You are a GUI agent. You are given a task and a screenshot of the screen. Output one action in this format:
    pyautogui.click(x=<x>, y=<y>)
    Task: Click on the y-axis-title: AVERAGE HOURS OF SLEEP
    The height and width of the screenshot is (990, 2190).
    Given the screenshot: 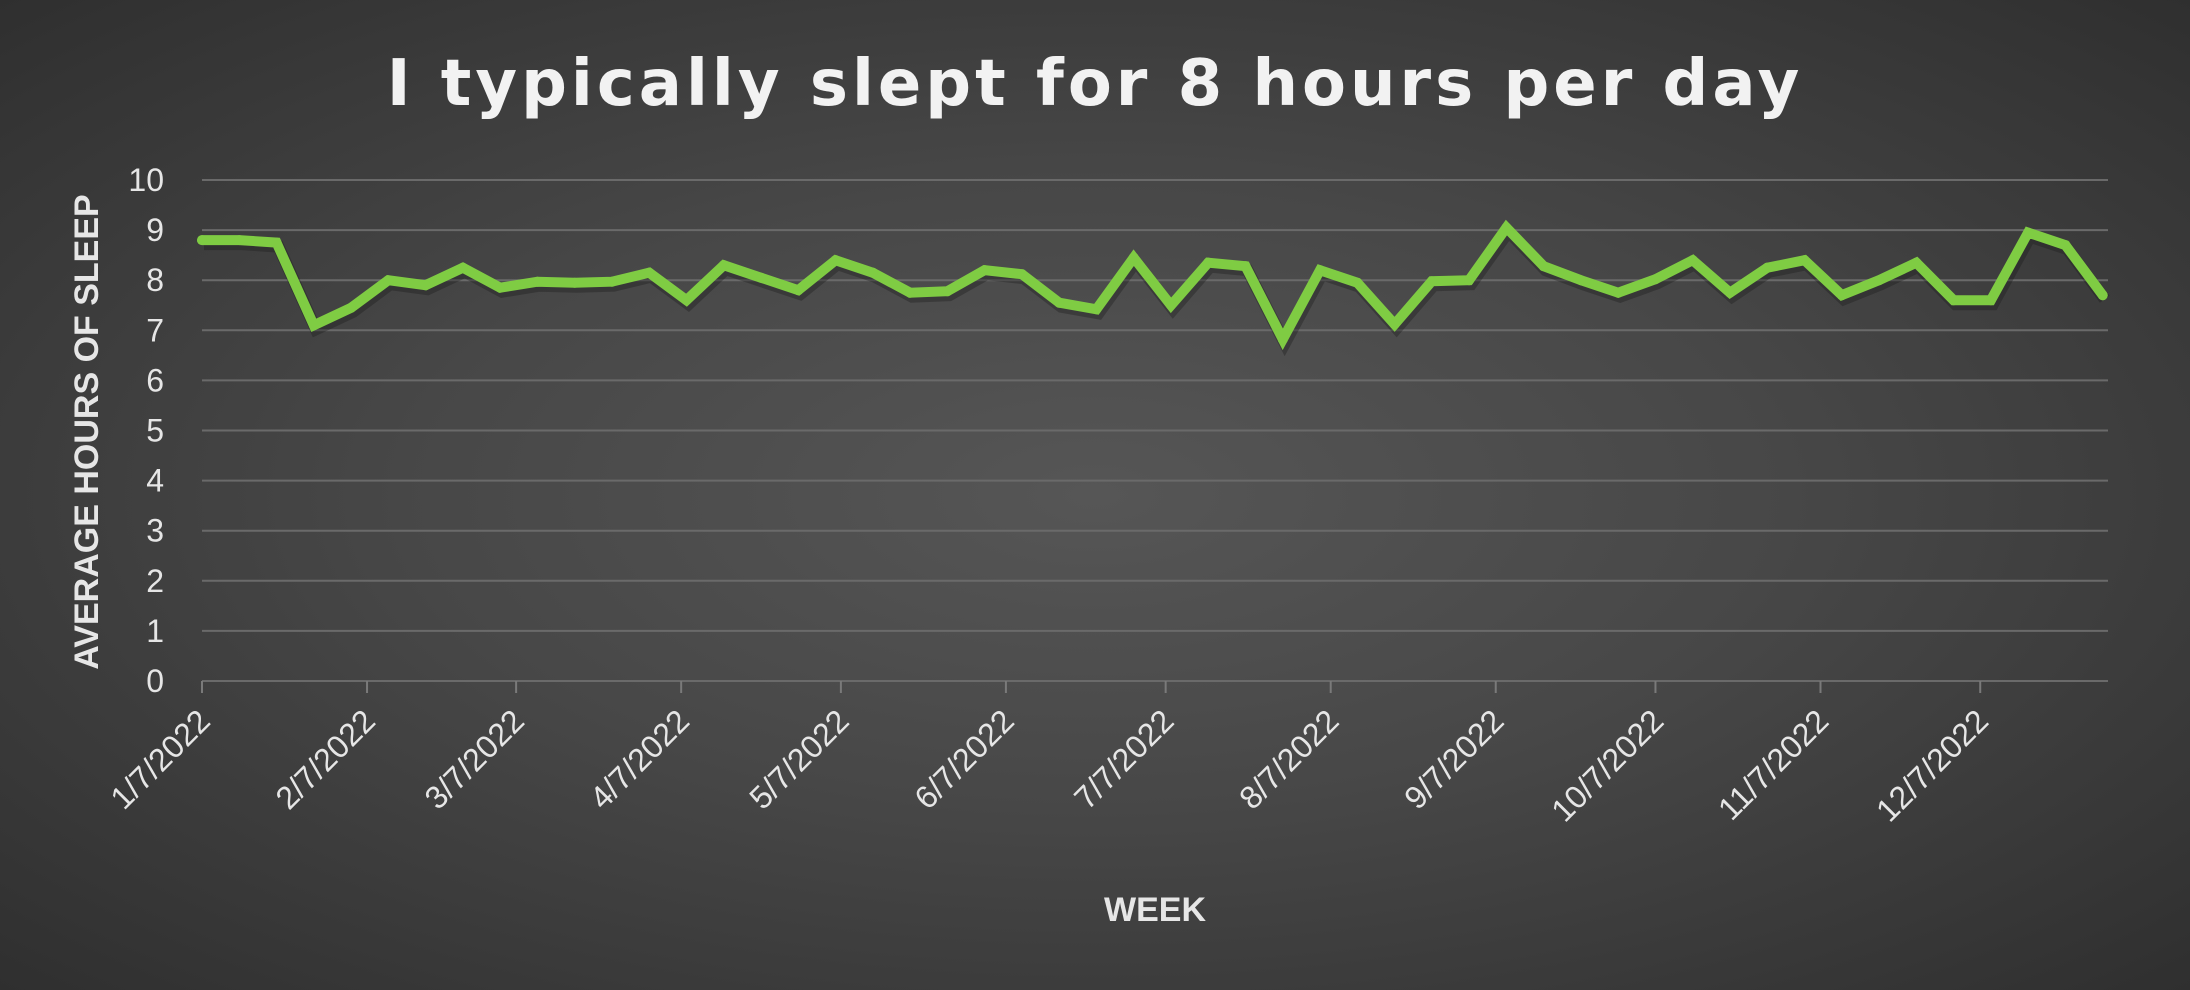 What is the action you would take?
    pyautogui.click(x=87, y=431)
    